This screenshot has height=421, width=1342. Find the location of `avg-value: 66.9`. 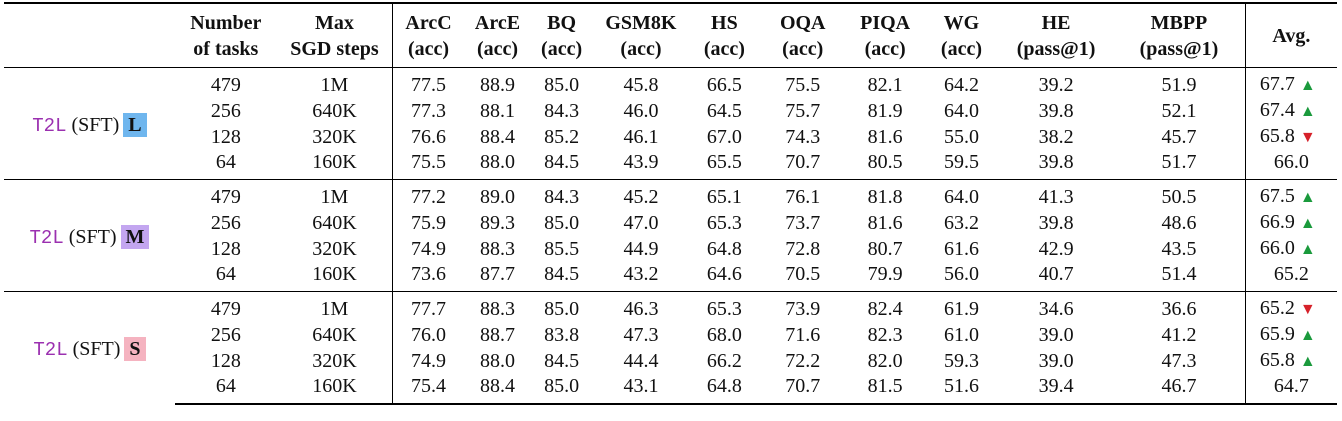

avg-value: 66.9 is located at coordinates (1277, 222).